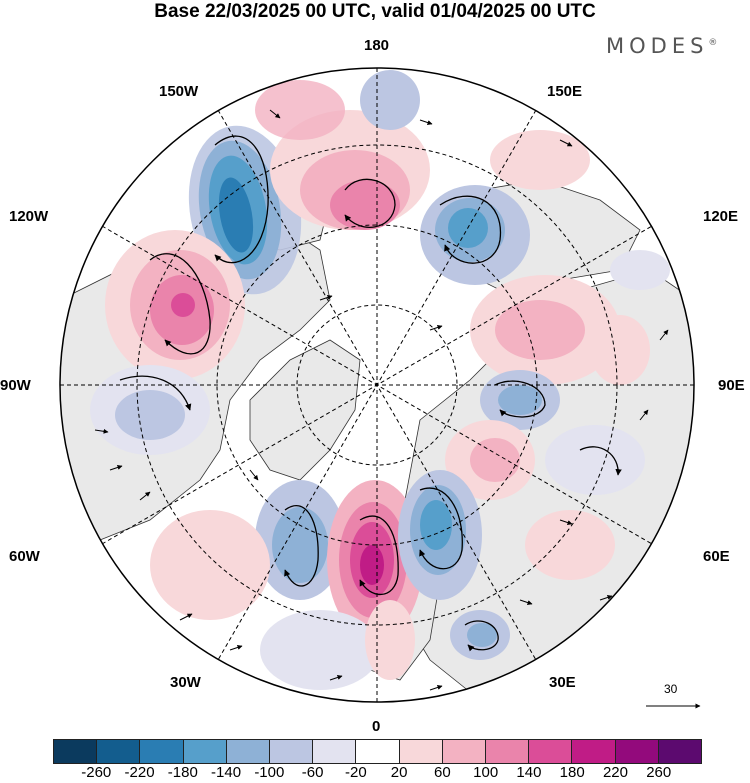 This screenshot has height=783, width=750. I want to click on legend-tick-label: 220, so click(615, 772).